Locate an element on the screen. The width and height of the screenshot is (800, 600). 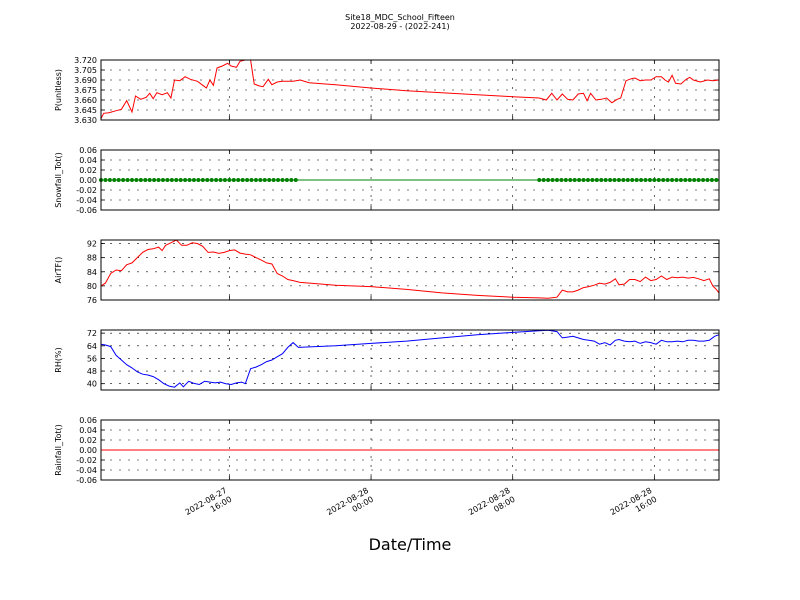
y-axis-label: AirTF() is located at coordinates (58, 270).